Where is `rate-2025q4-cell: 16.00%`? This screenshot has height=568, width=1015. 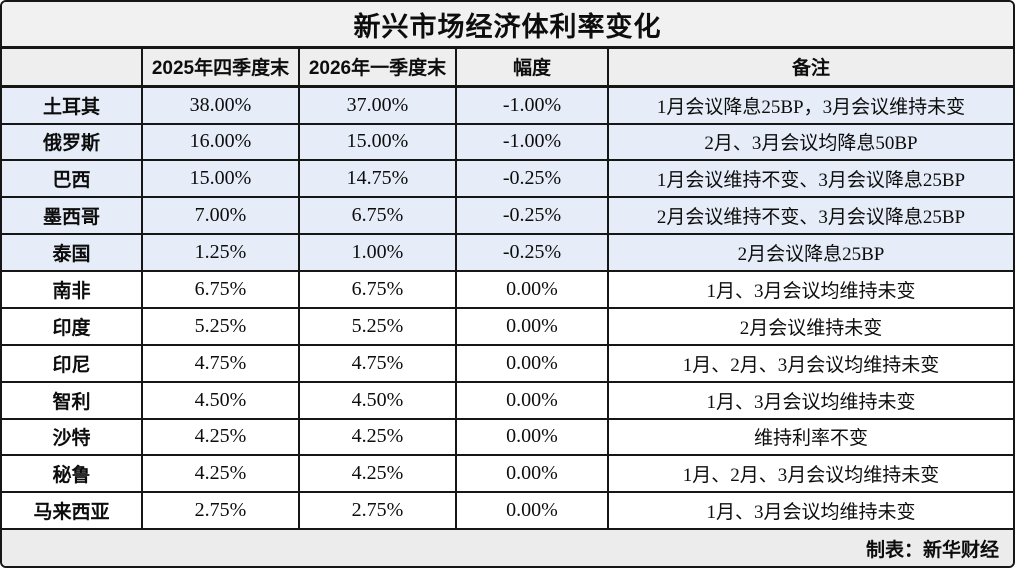
rate-2025q4-cell: 16.00% is located at coordinates (220, 142).